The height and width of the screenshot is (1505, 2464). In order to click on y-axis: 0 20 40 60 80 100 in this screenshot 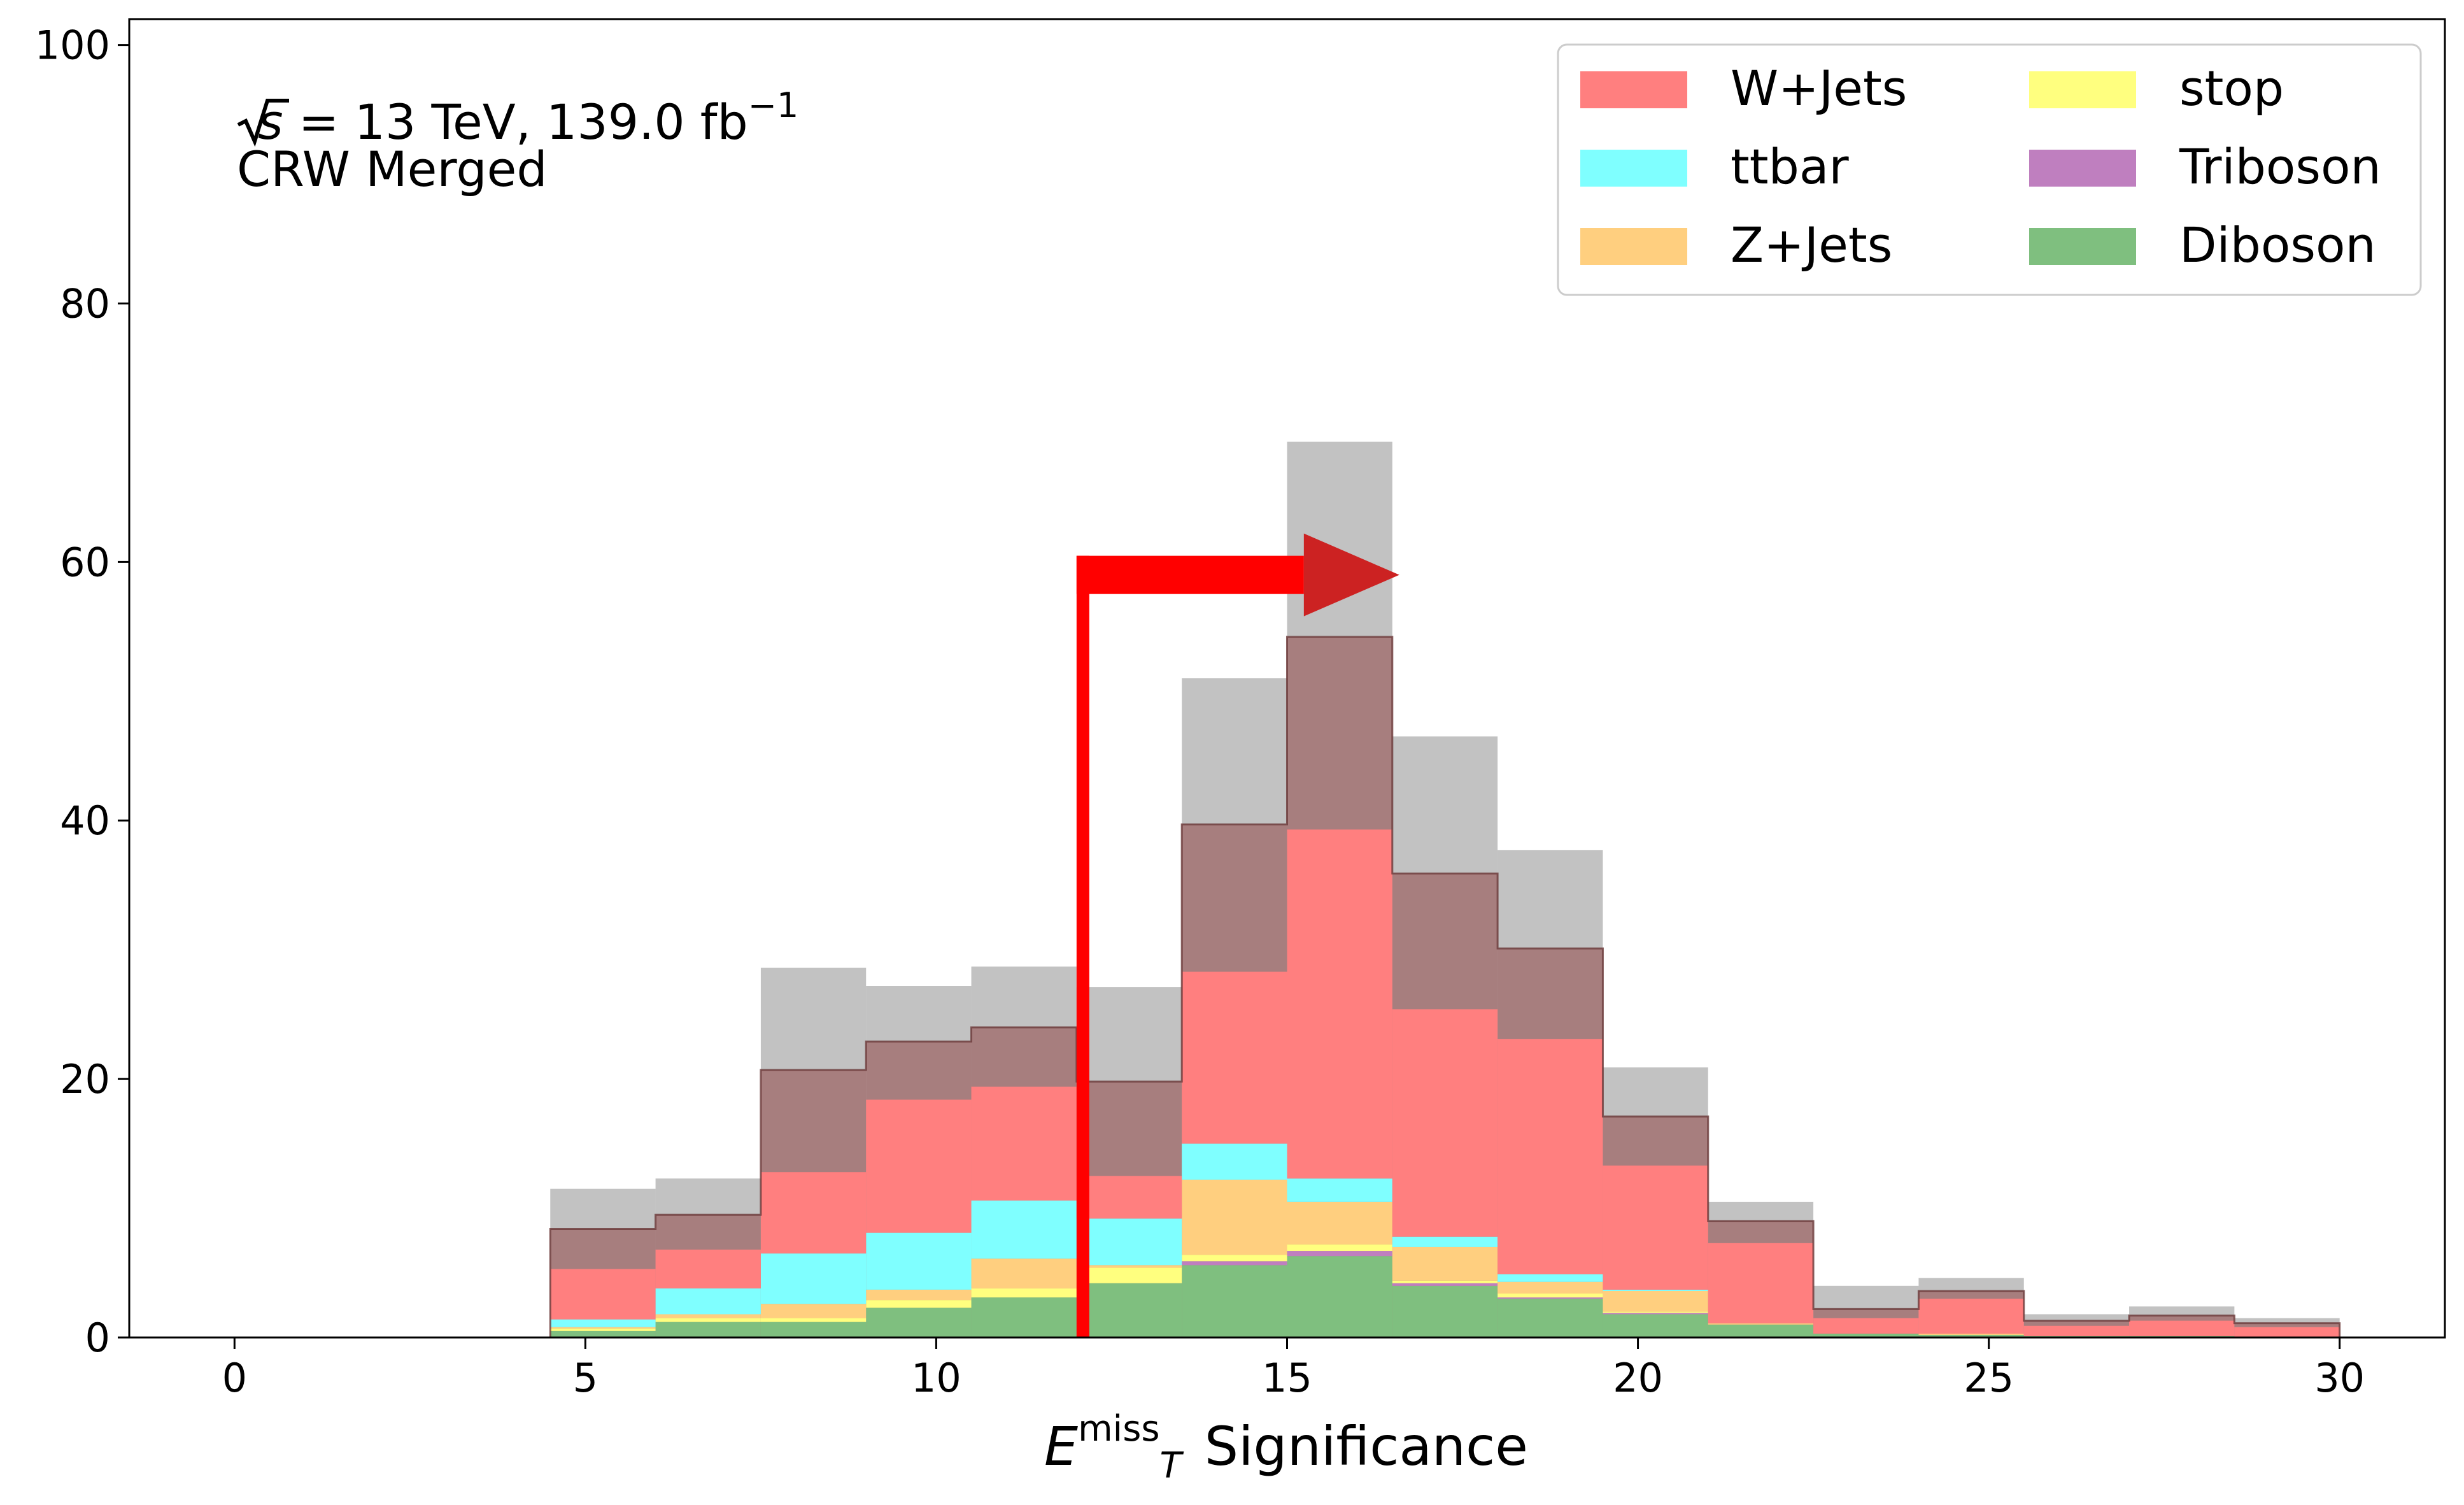, I will do `click(82, 691)`.